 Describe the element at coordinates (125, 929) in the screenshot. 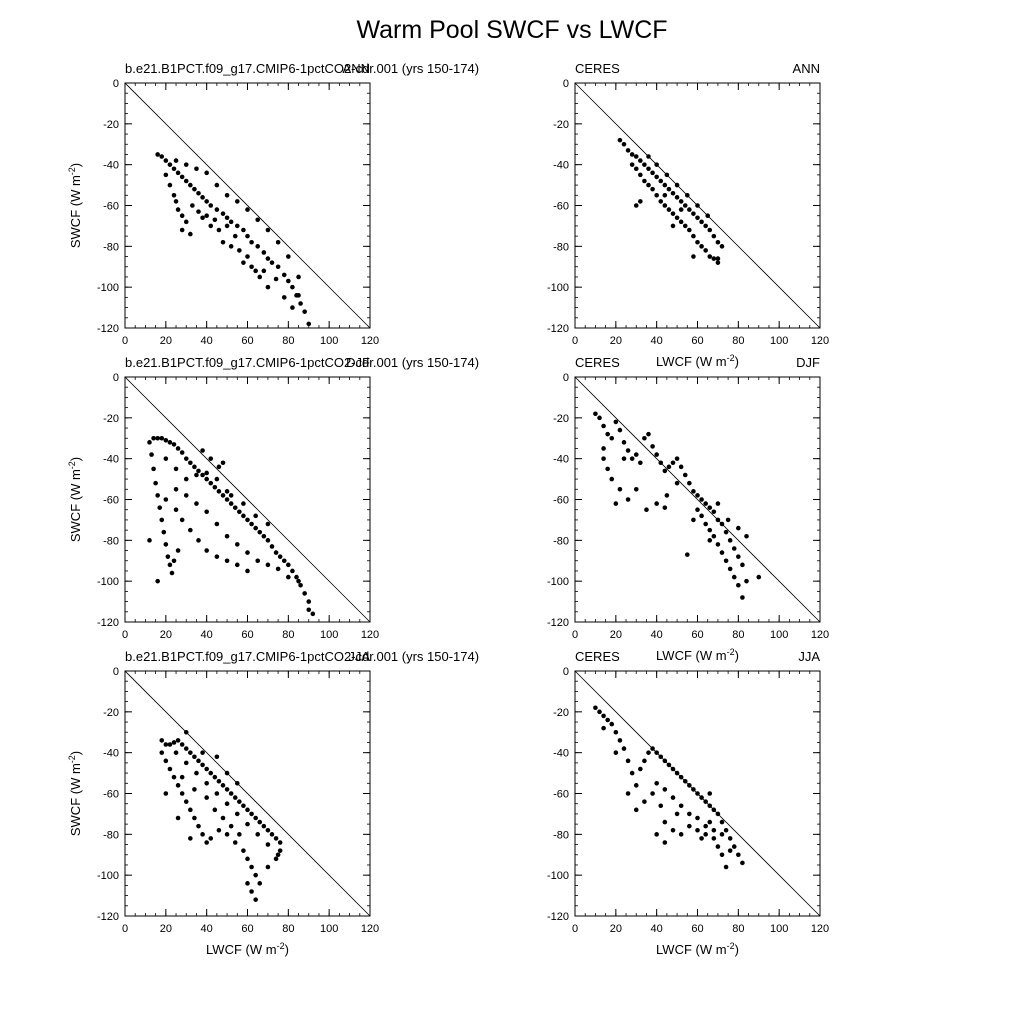

I see `x-tick-label: 0` at that location.